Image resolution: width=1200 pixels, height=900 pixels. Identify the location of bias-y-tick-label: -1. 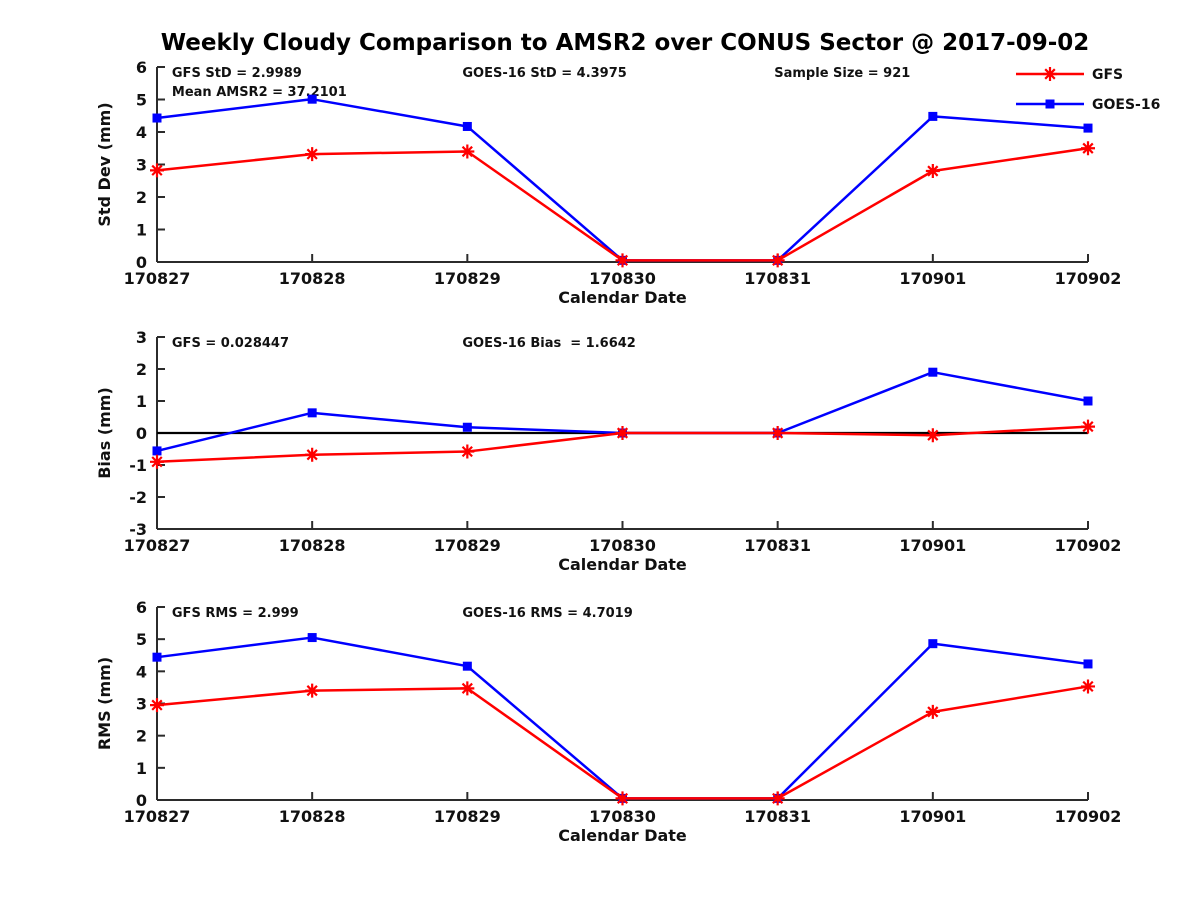
(138, 465).